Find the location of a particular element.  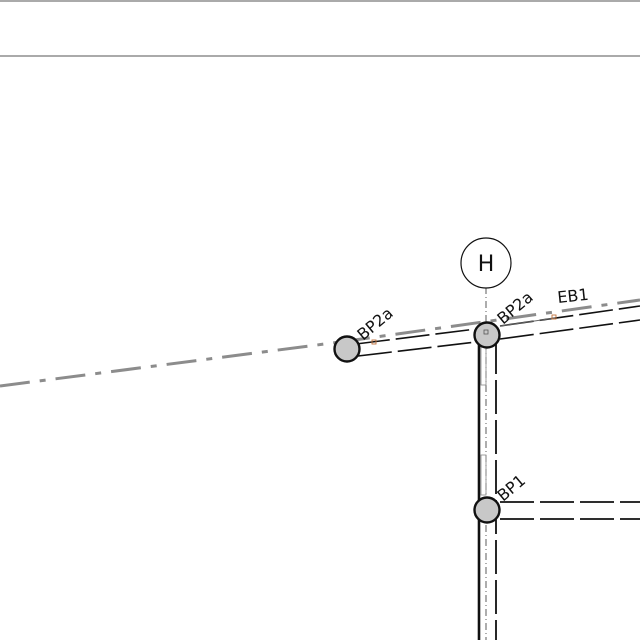

connection-mark-right is located at coordinates (554, 317).